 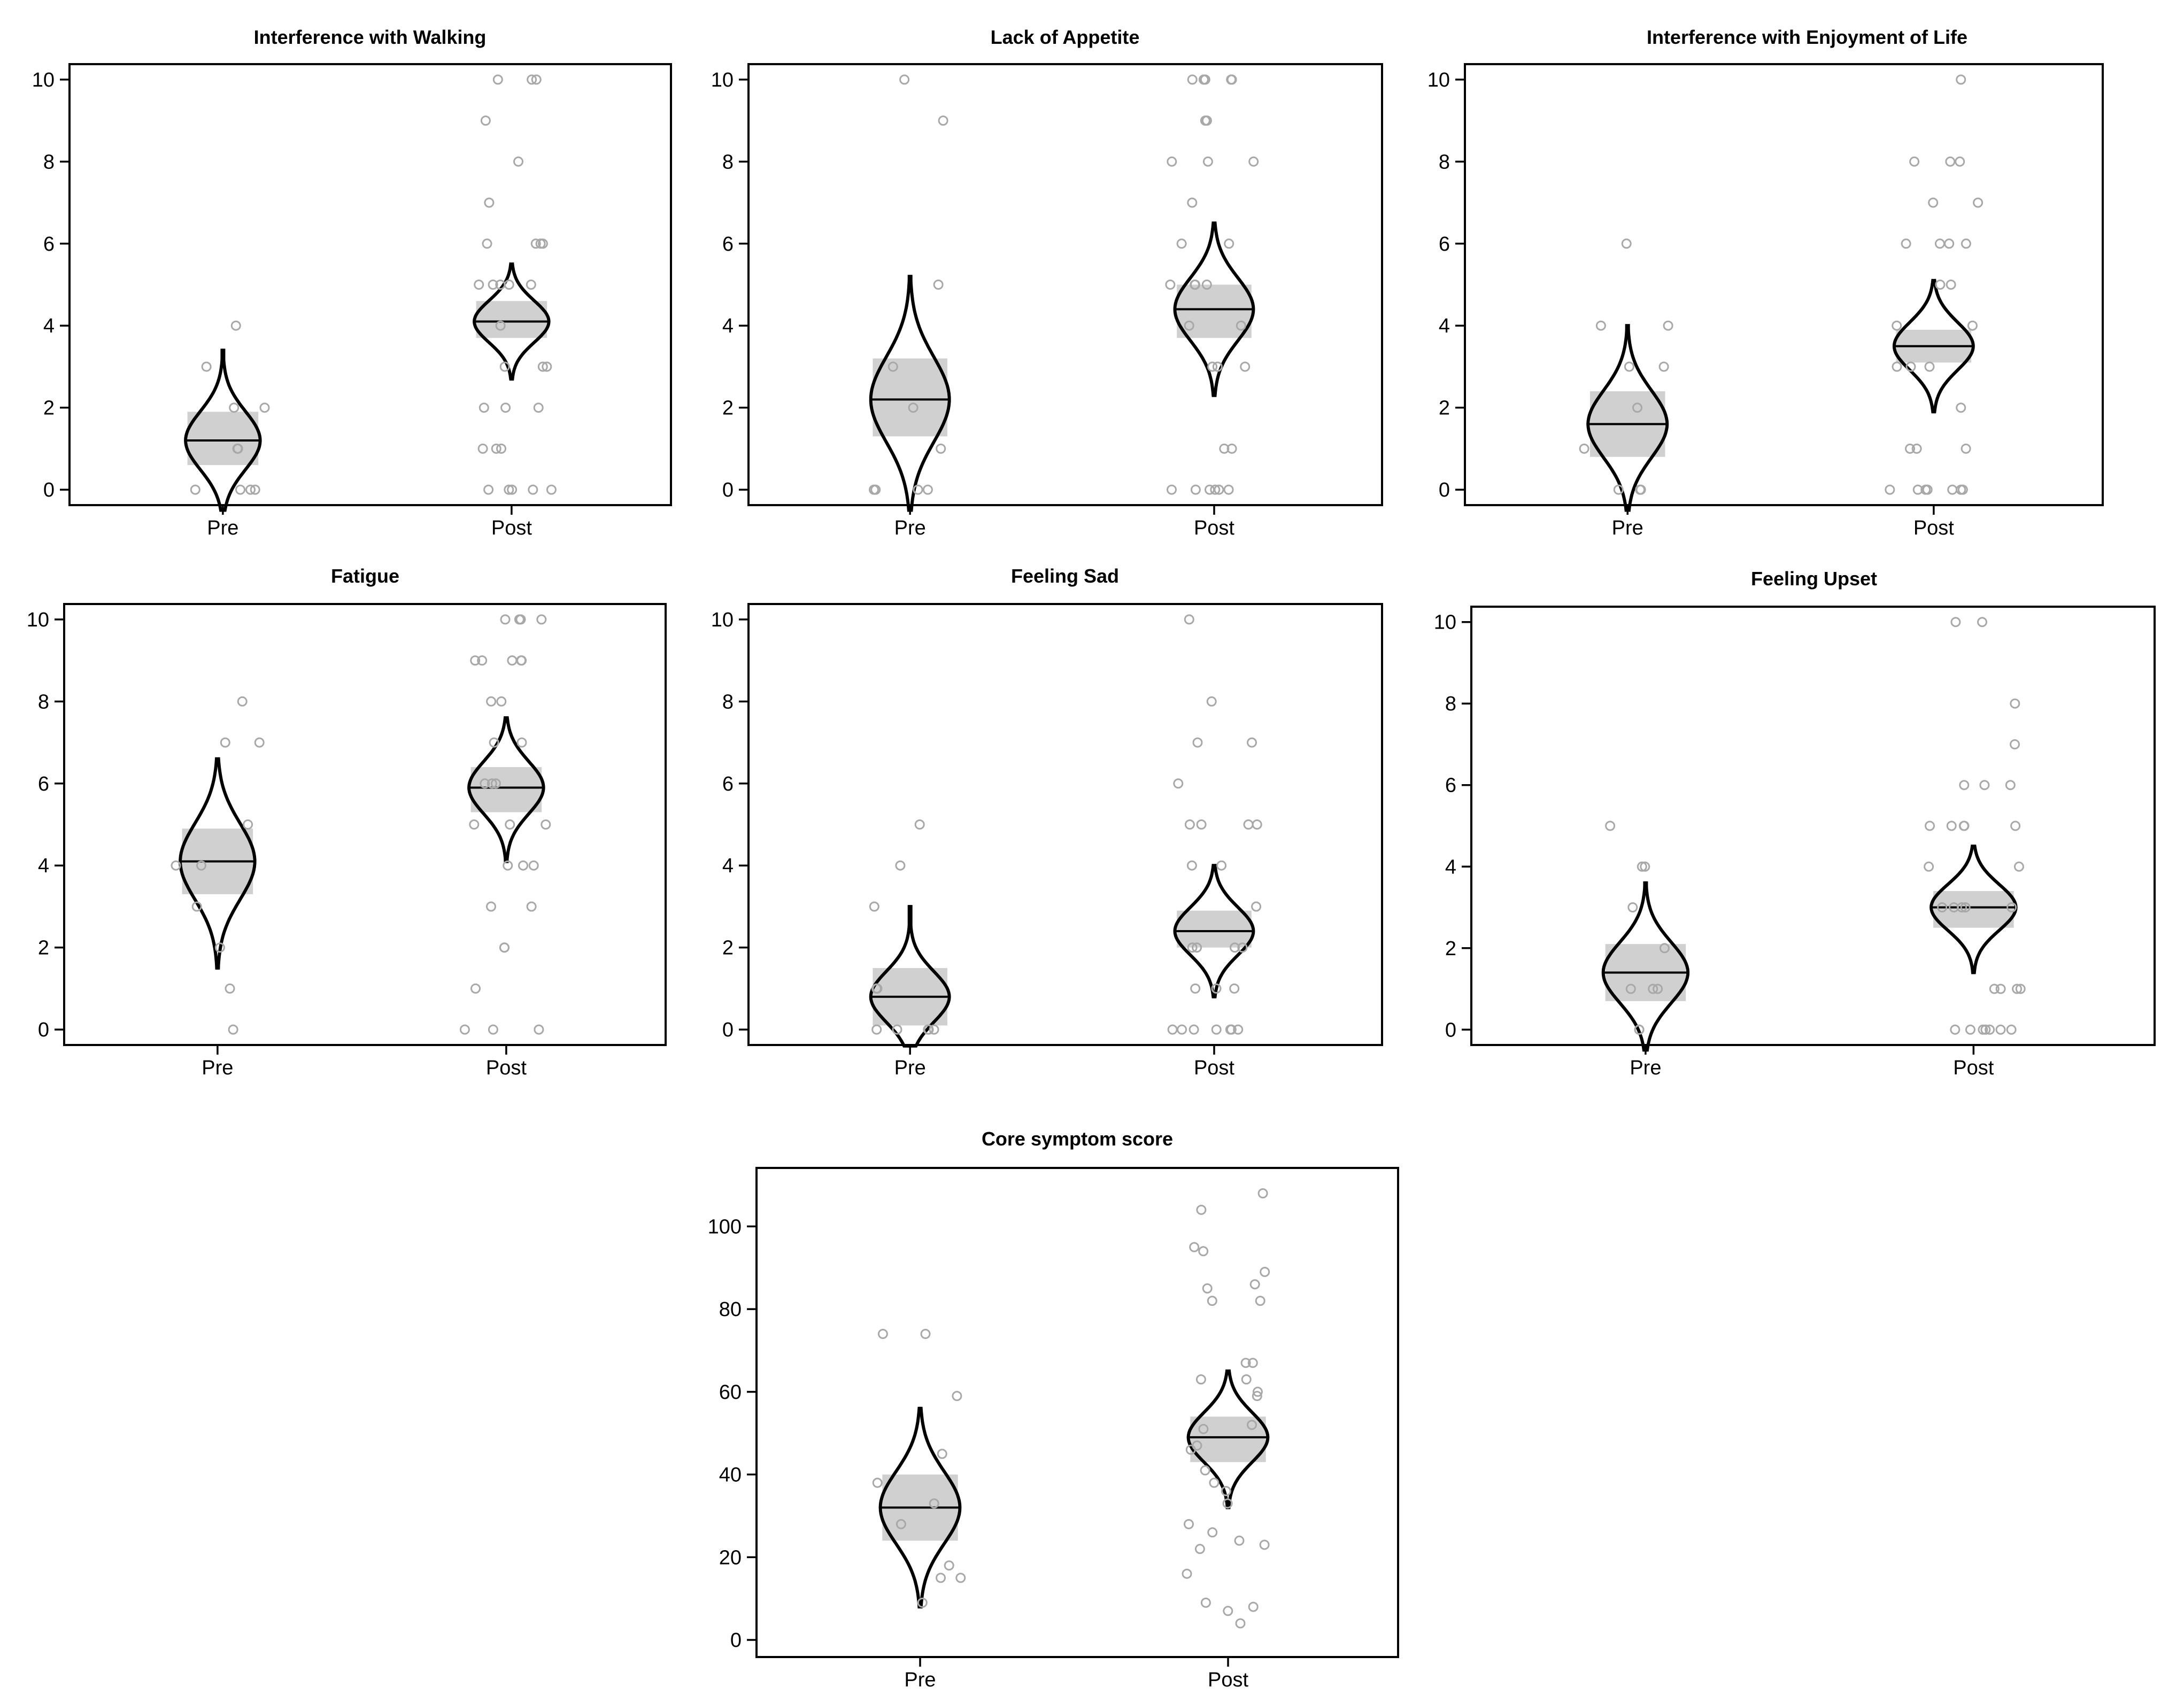 I want to click on y-tick-label: 4, so click(x=43, y=866).